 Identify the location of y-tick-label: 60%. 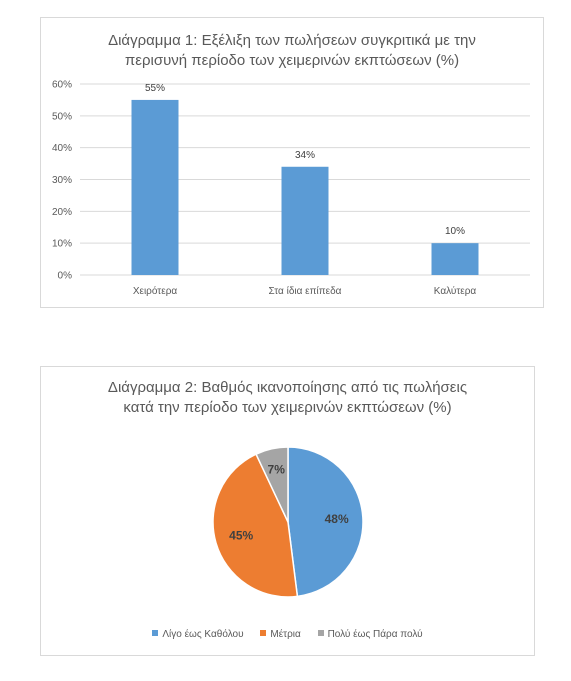
(62, 85).